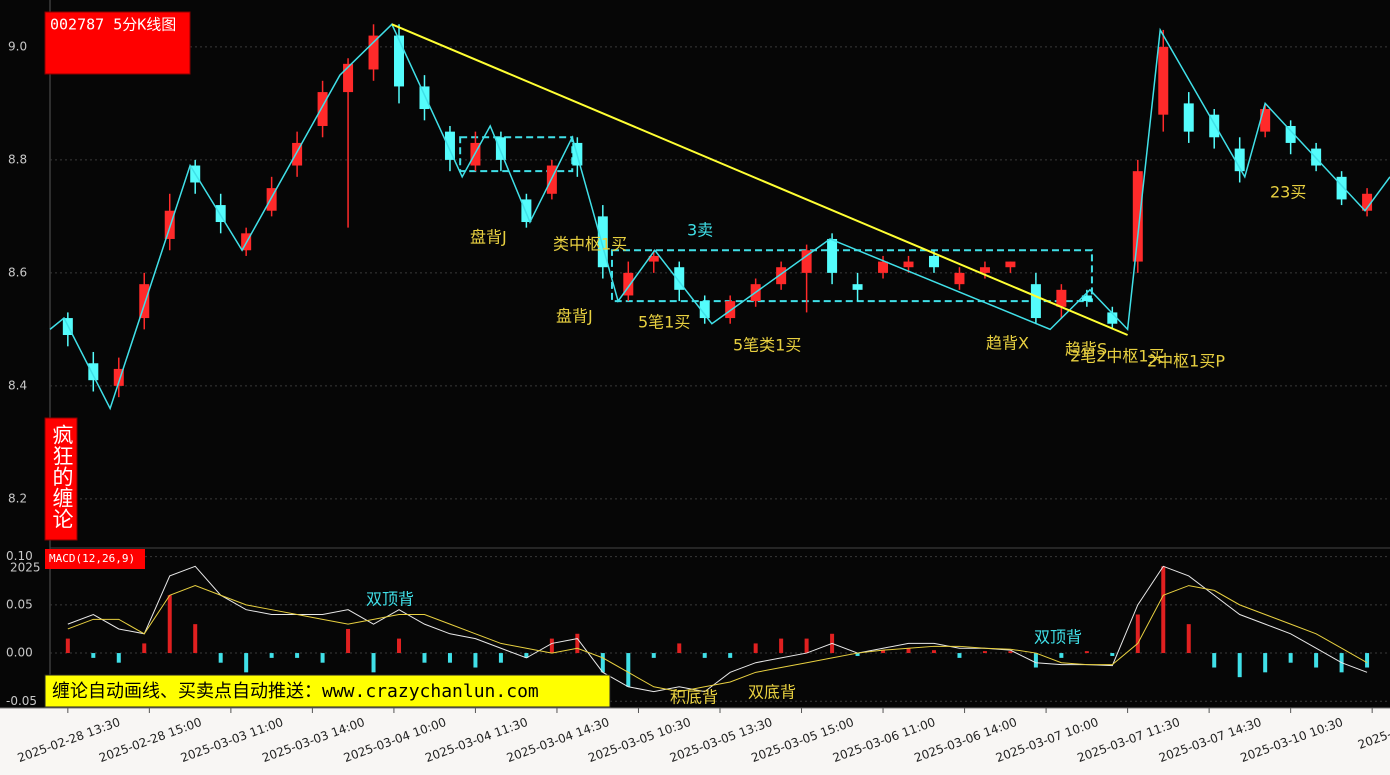  Describe the element at coordinates (17, 385) in the screenshot. I see `y-tick-label: 8.4` at that location.